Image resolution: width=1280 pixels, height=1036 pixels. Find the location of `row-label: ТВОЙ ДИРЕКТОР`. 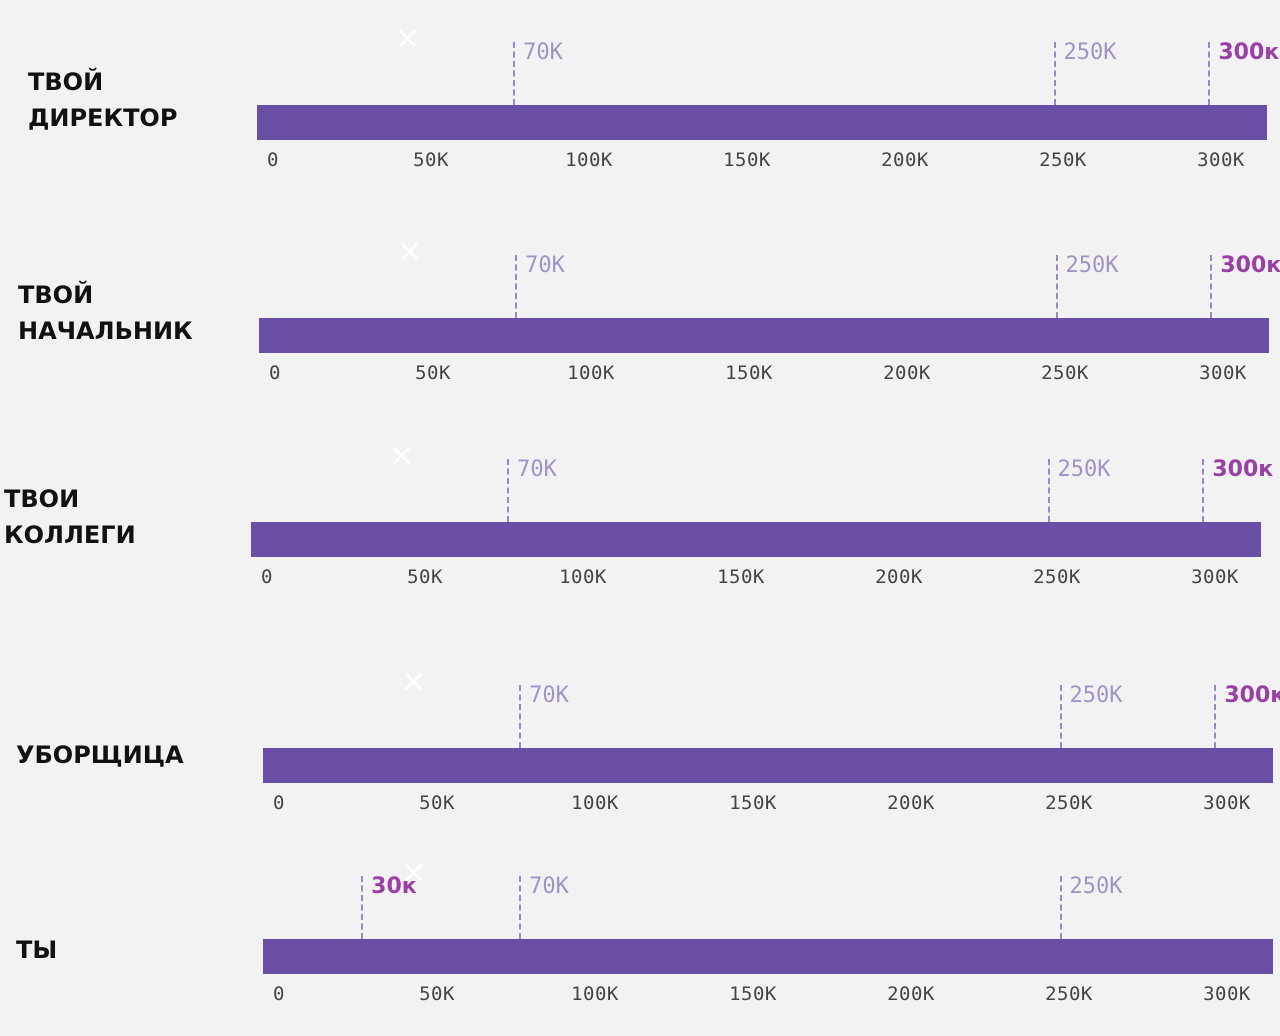

row-label: ТВОЙ ДИРЕКТОР is located at coordinates (103, 100).